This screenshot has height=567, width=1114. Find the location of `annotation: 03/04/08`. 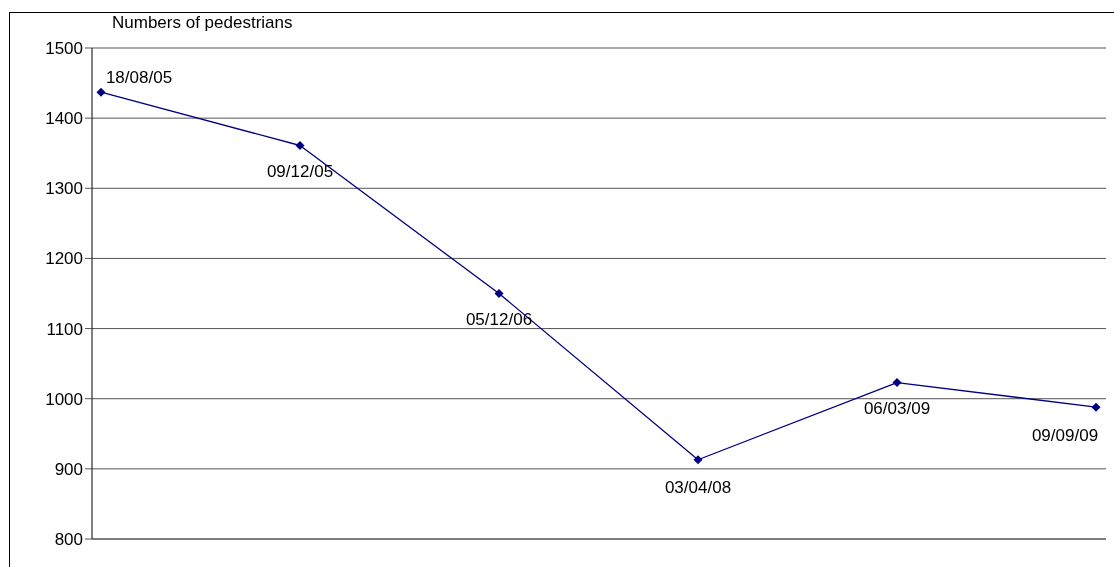

annotation: 03/04/08 is located at coordinates (698, 488).